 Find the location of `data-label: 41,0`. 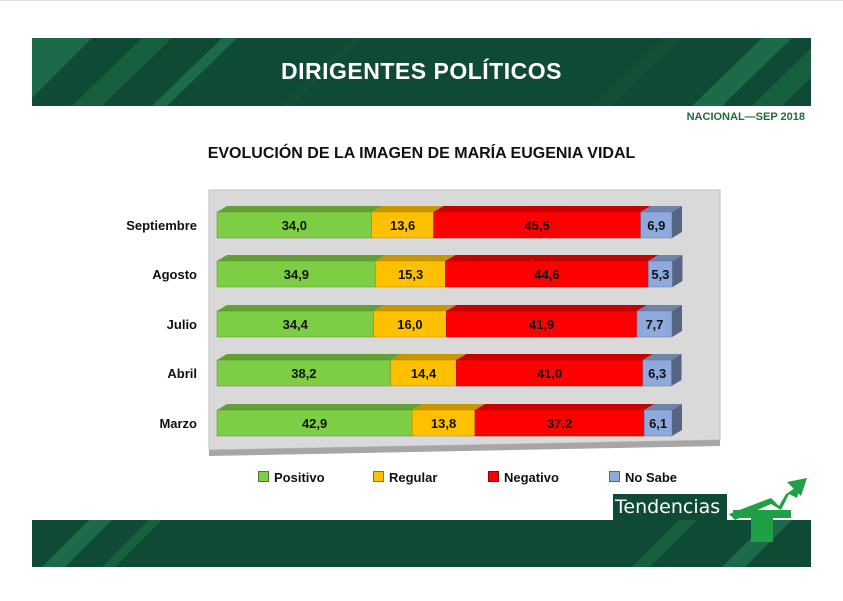

data-label: 41,0 is located at coordinates (549, 373).